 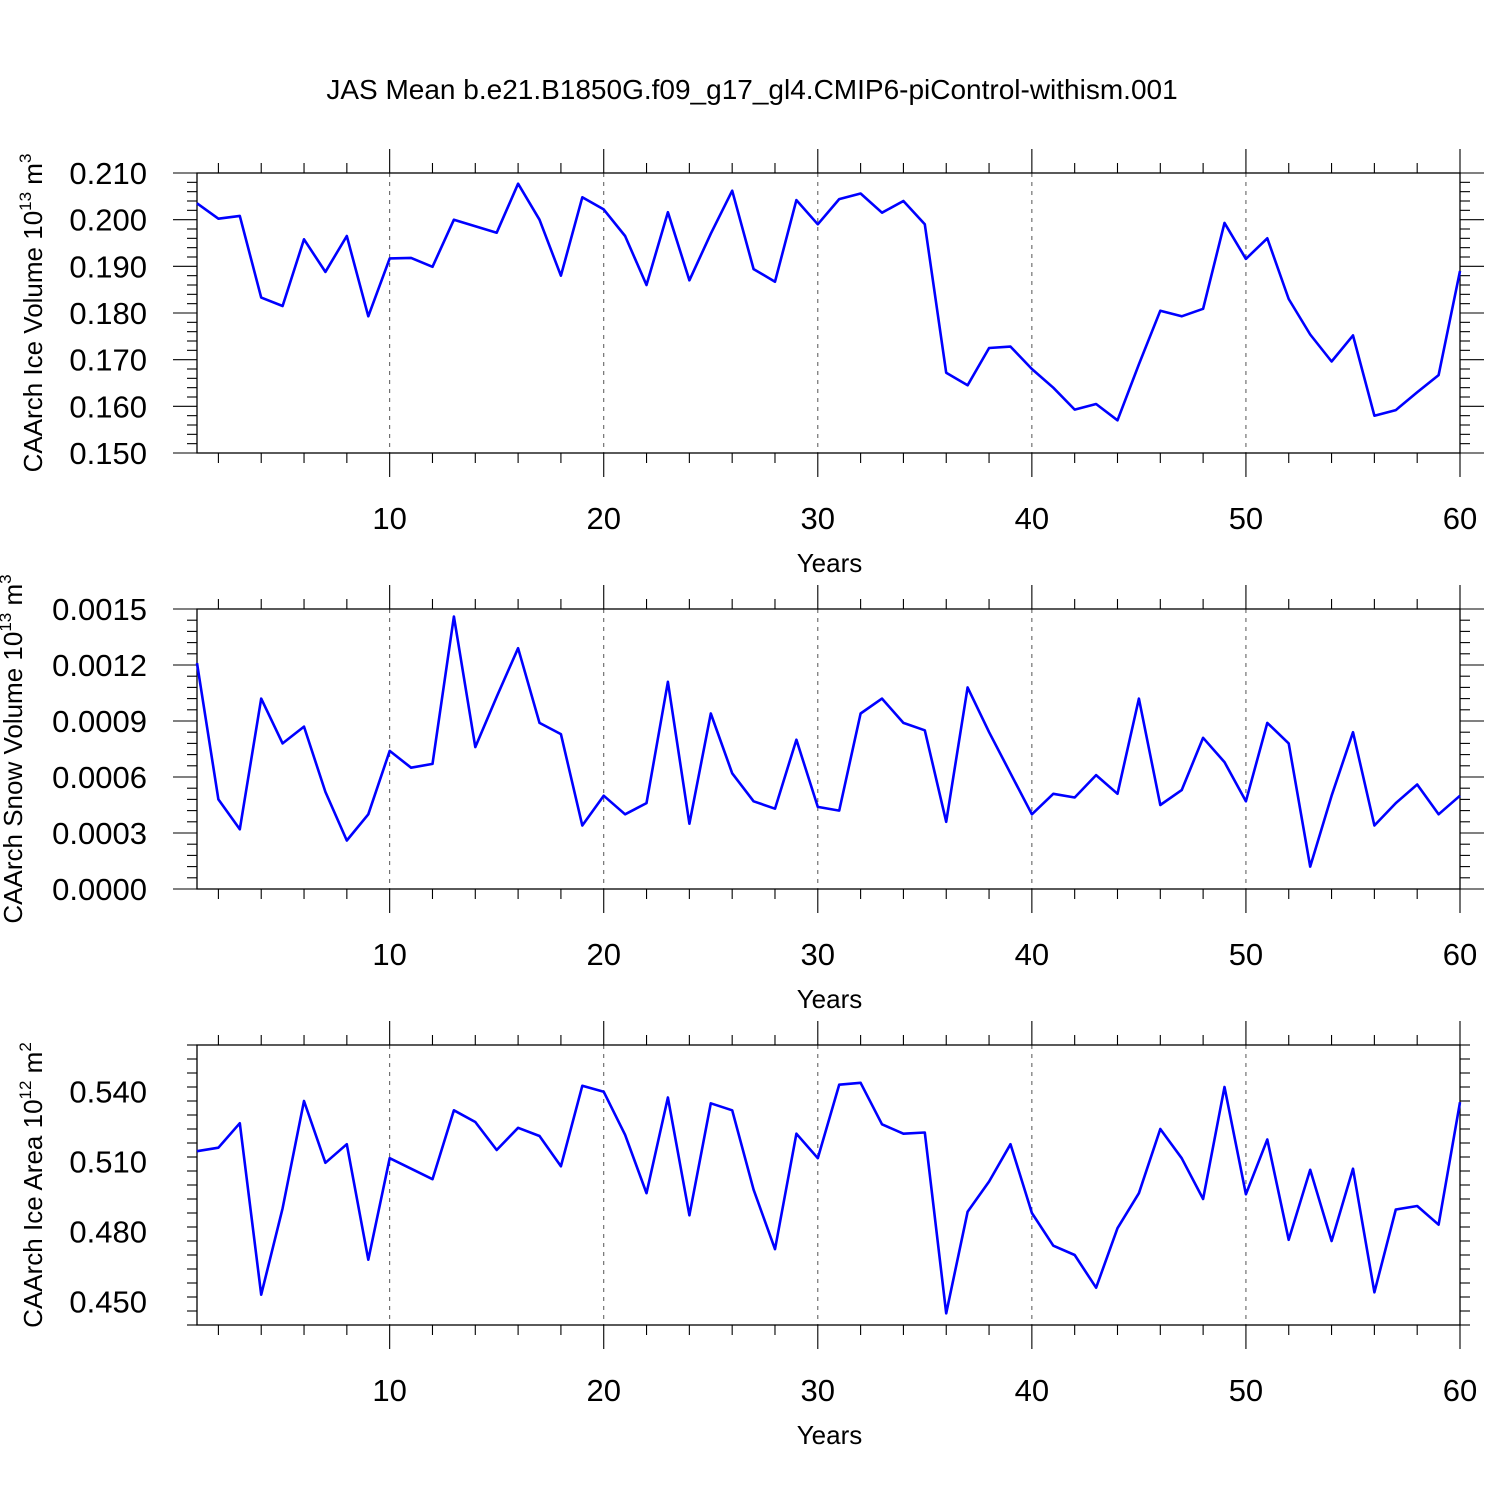 What do you see at coordinates (389, 1390) in the screenshot?
I see `x-tick-label: 10` at bounding box center [389, 1390].